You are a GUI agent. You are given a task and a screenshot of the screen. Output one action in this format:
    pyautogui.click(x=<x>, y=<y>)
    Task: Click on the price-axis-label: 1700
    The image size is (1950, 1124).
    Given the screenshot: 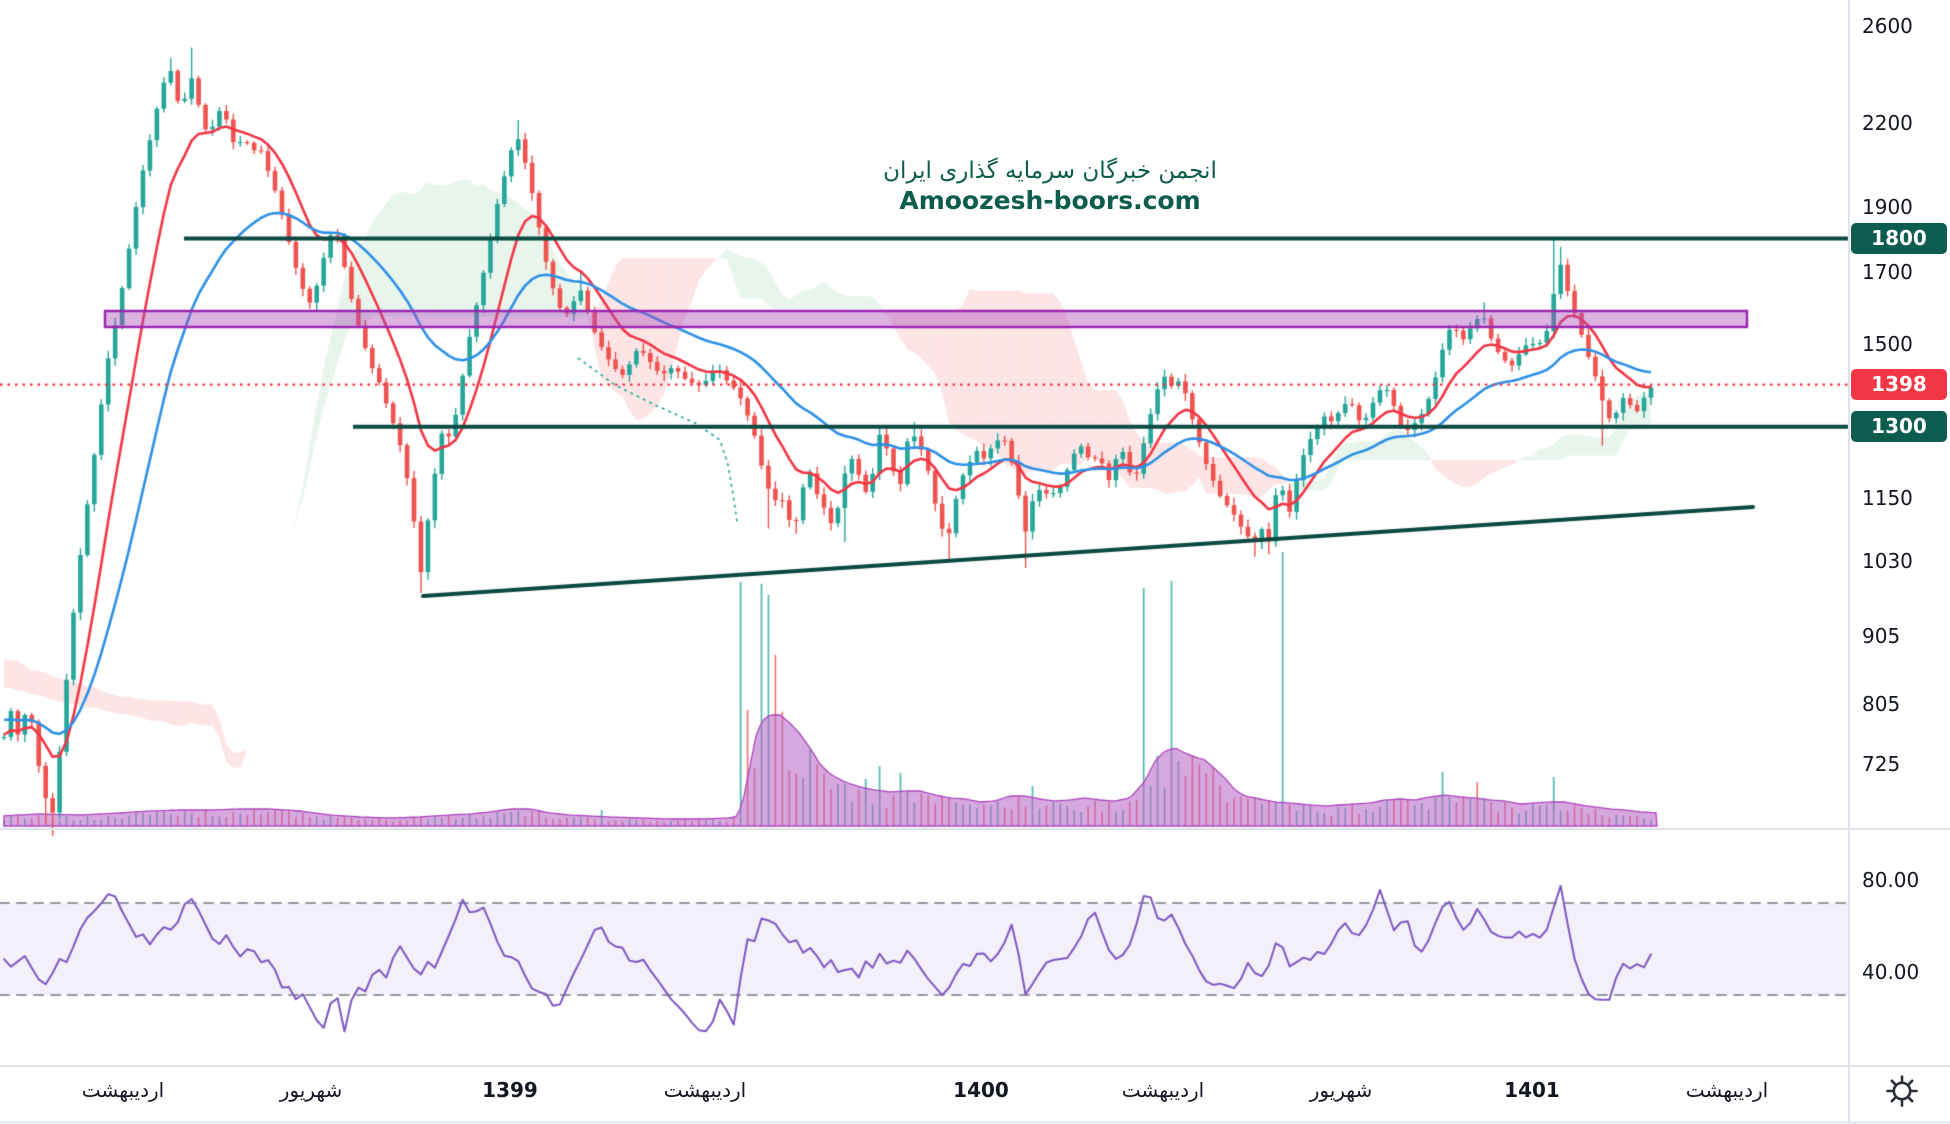 What is the action you would take?
    pyautogui.click(x=1887, y=271)
    